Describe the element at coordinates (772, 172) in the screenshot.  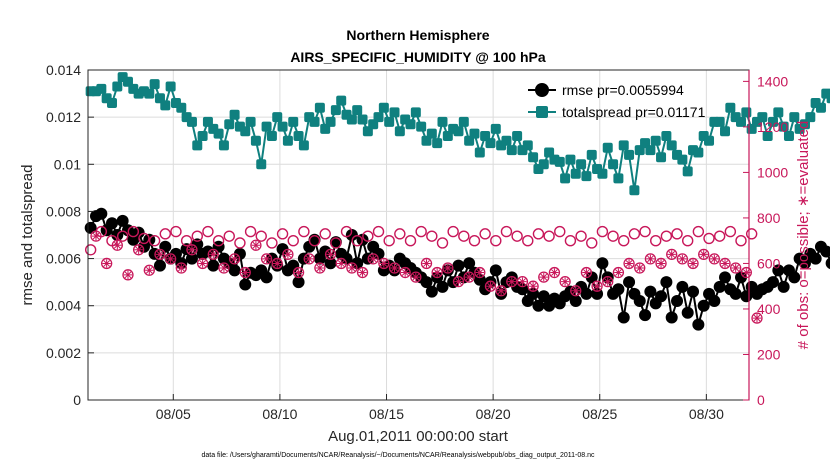
I see `y-tick-label-right: 1000` at that location.